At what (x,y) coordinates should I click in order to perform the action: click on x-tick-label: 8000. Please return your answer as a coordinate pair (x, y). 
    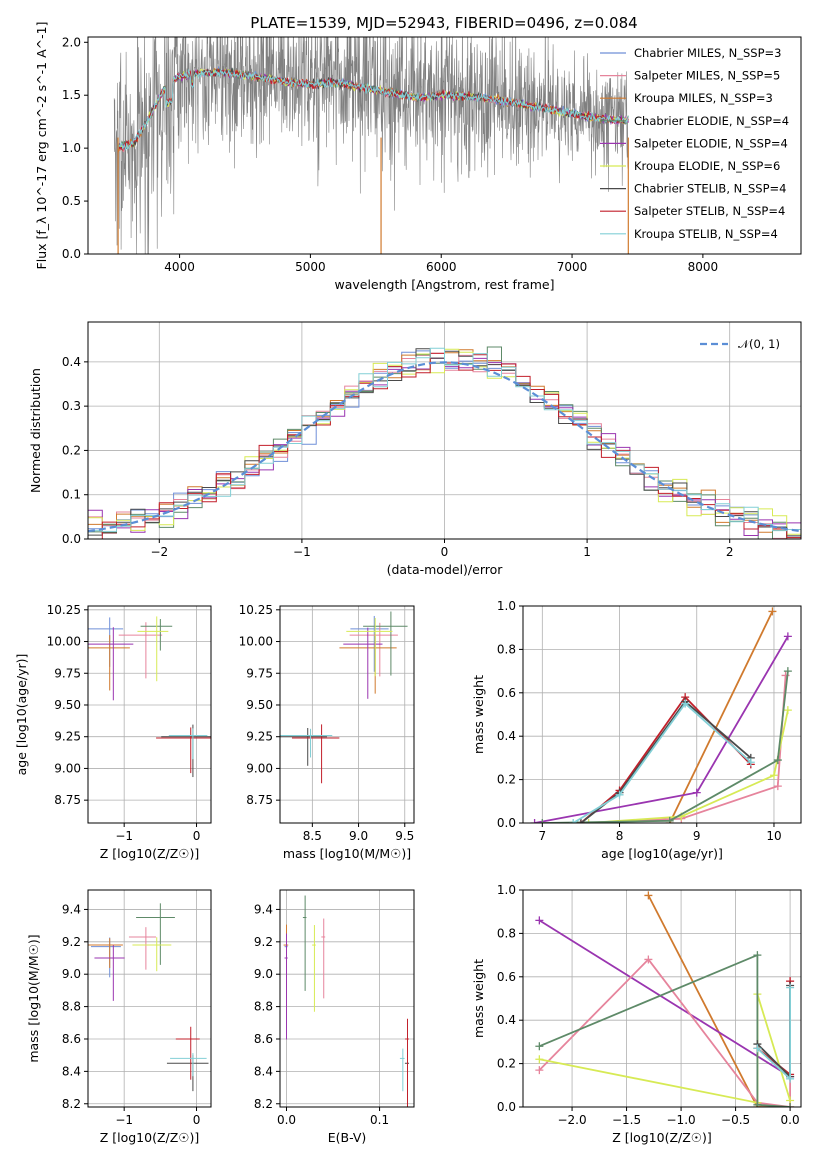
    Looking at the image, I should click on (703, 267).